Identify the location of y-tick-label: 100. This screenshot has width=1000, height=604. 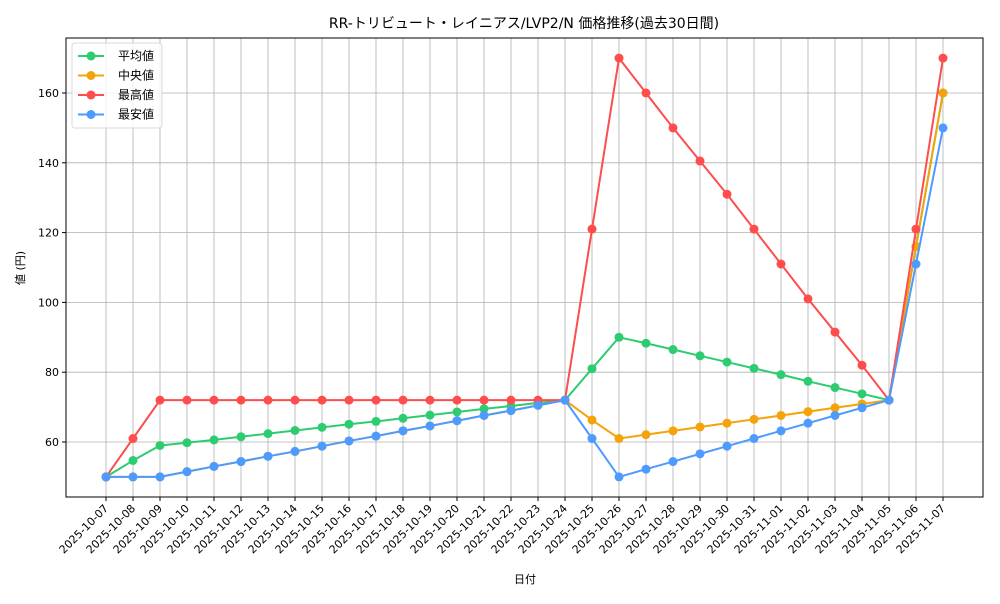
(48, 302).